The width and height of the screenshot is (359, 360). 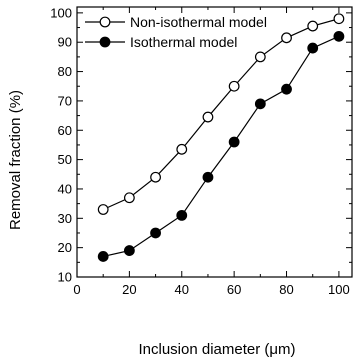 I want to click on legend-item: Isothermal model, so click(x=161, y=42).